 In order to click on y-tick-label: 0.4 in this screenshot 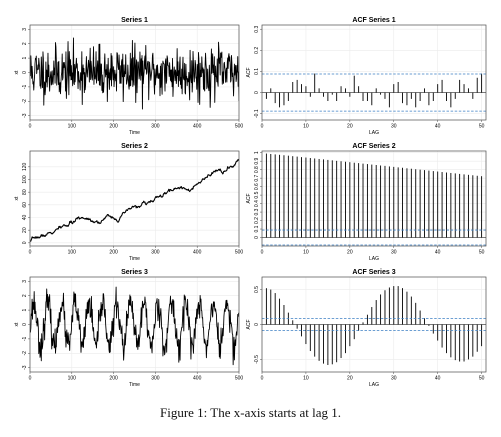, I will do `click(257, 203)`.